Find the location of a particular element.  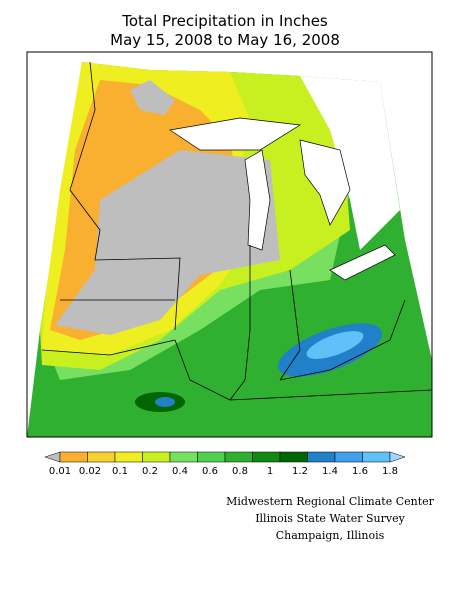

credit: Champaign, Illinois is located at coordinates (330, 535).